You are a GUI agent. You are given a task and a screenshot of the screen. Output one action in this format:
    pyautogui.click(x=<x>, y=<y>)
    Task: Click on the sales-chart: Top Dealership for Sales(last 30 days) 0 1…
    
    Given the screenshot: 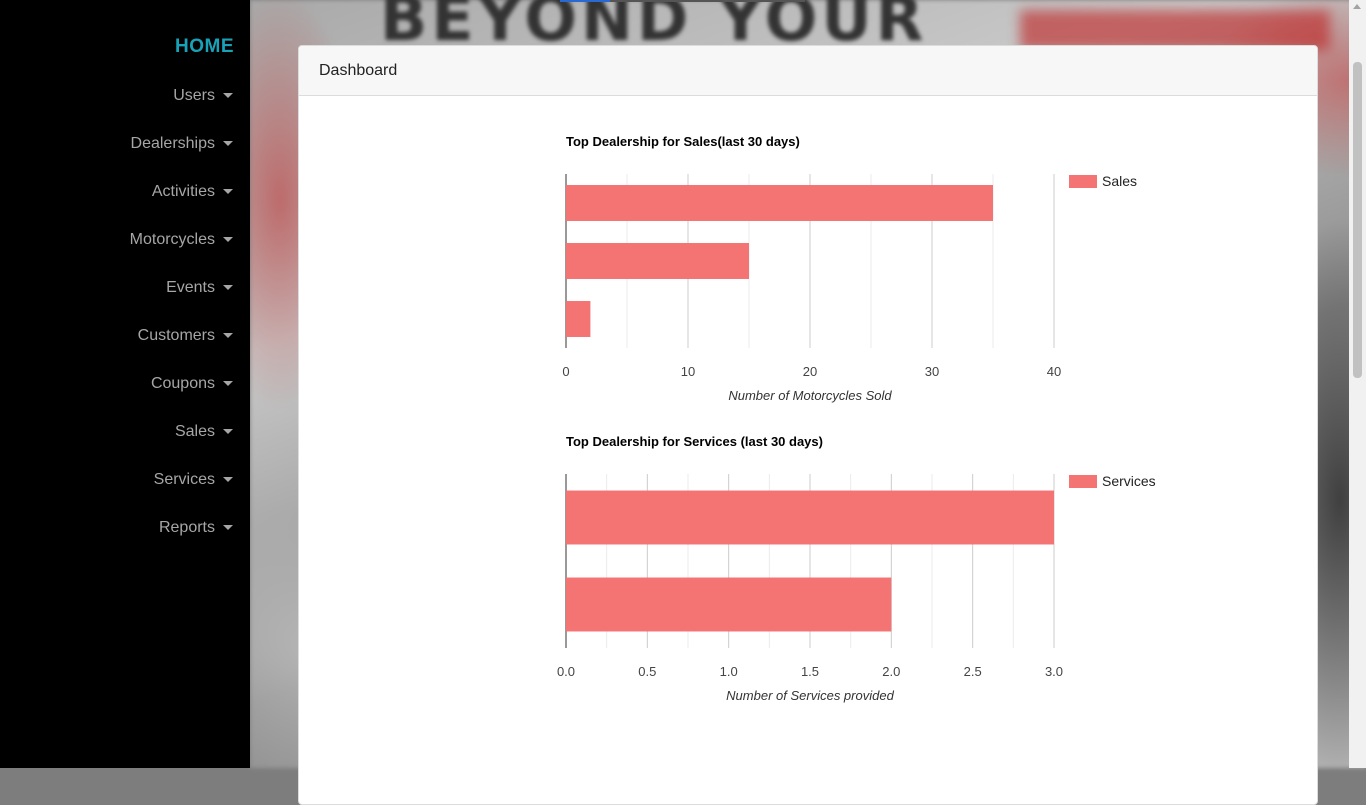 What is the action you would take?
    pyautogui.click(x=849, y=268)
    